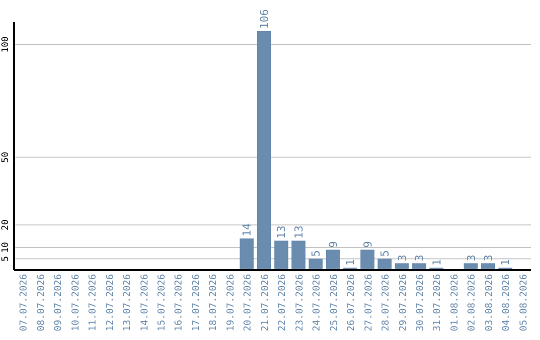 This screenshot has height=340, width=540. I want to click on x-tick-label: 29.07.2026, so click(403, 303).